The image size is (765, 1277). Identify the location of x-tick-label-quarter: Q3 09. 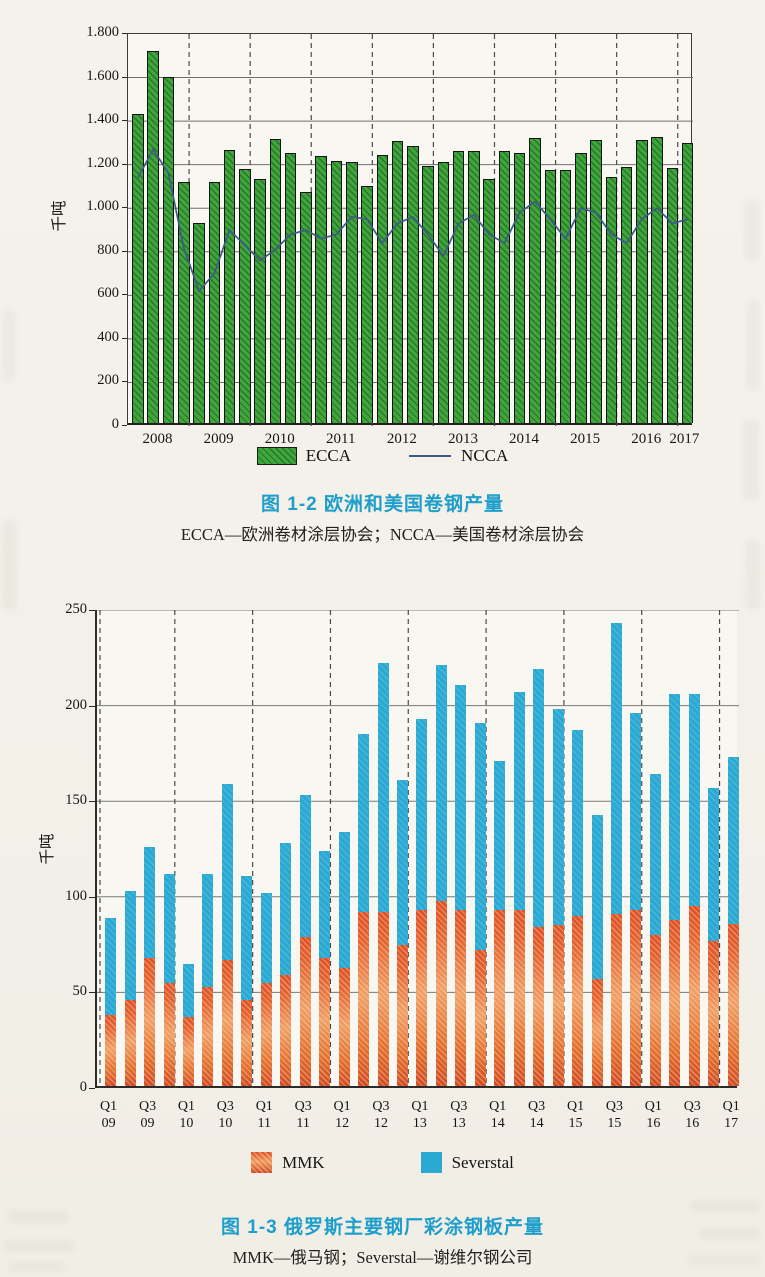
(147, 1115).